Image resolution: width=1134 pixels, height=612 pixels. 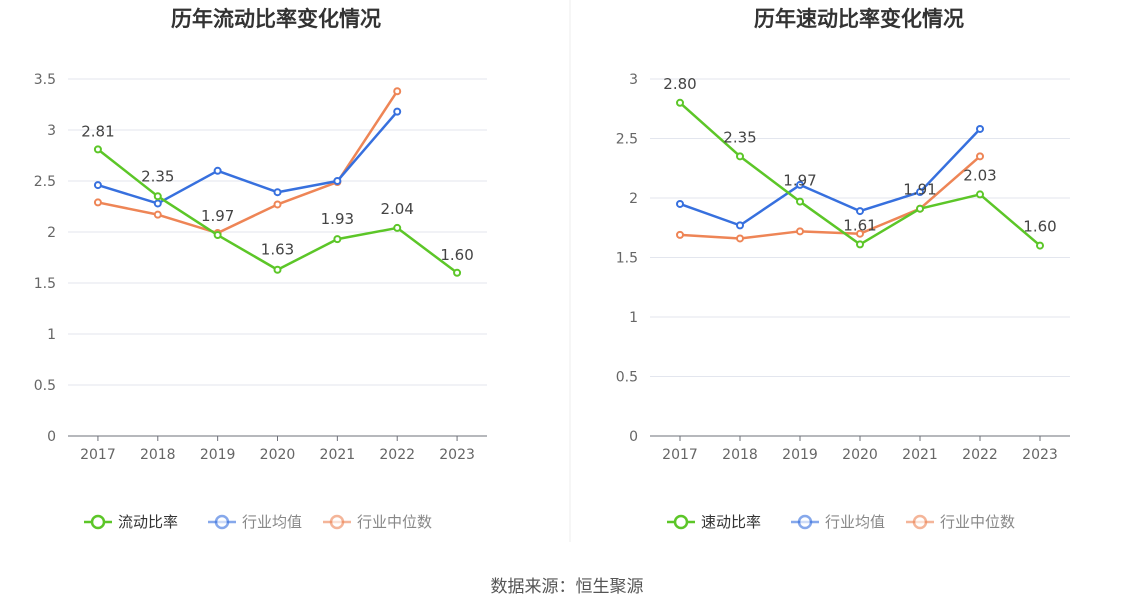 I want to click on data-source-note: 数据来源：恒生聚源, so click(x=567, y=587).